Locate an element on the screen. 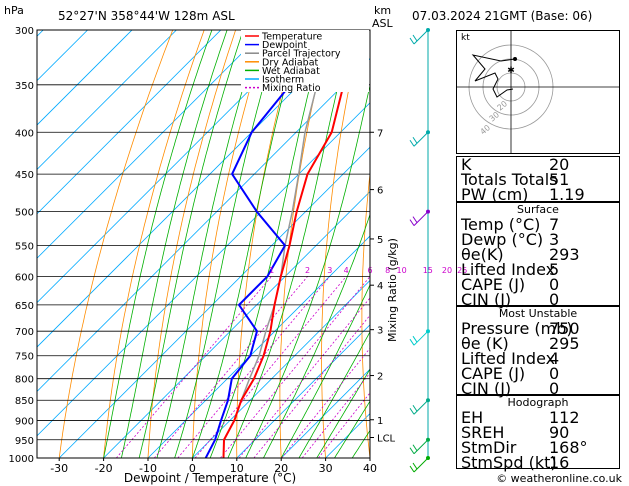 The width and height of the screenshot is (629, 486). pressure-tick-label: 700 is located at coordinates (24, 332).